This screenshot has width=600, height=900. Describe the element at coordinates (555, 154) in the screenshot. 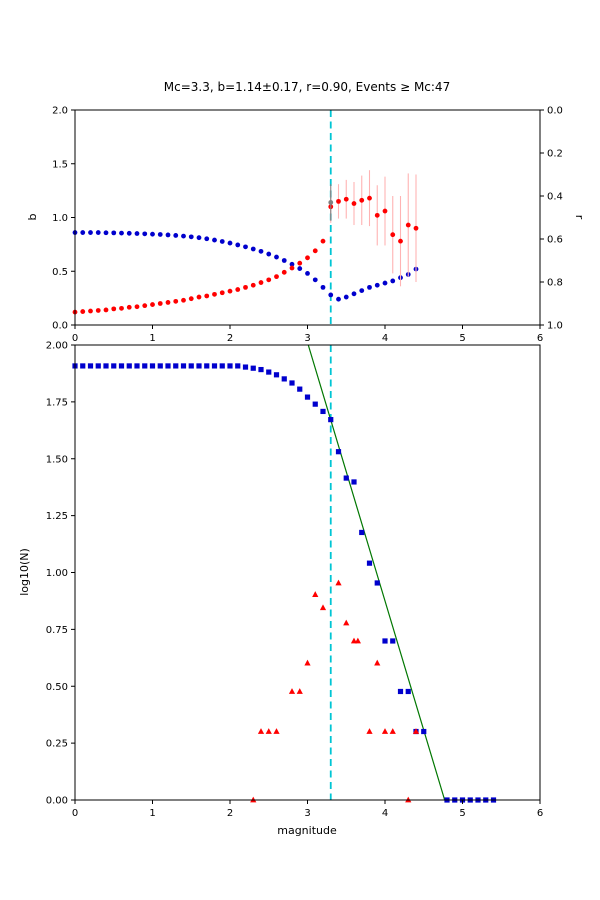

I see `svg-text: 0.2` at that location.